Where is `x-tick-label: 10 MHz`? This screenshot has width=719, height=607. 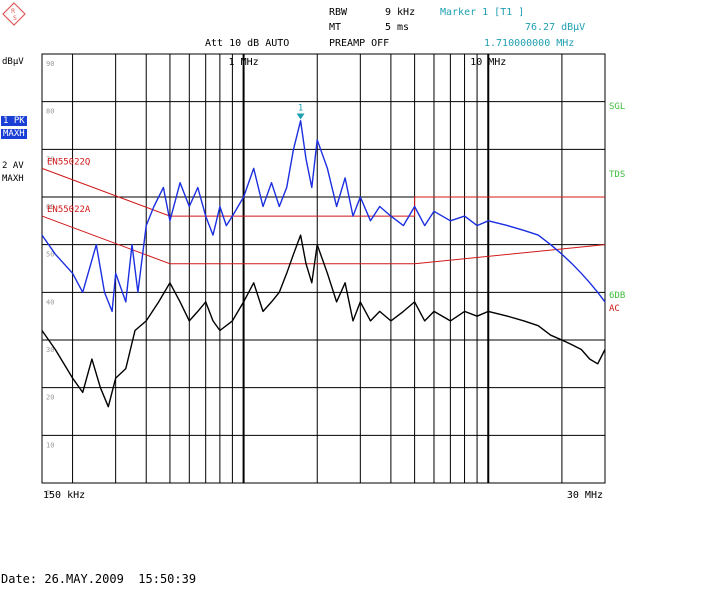 x-tick-label: 10 MHz is located at coordinates (488, 62).